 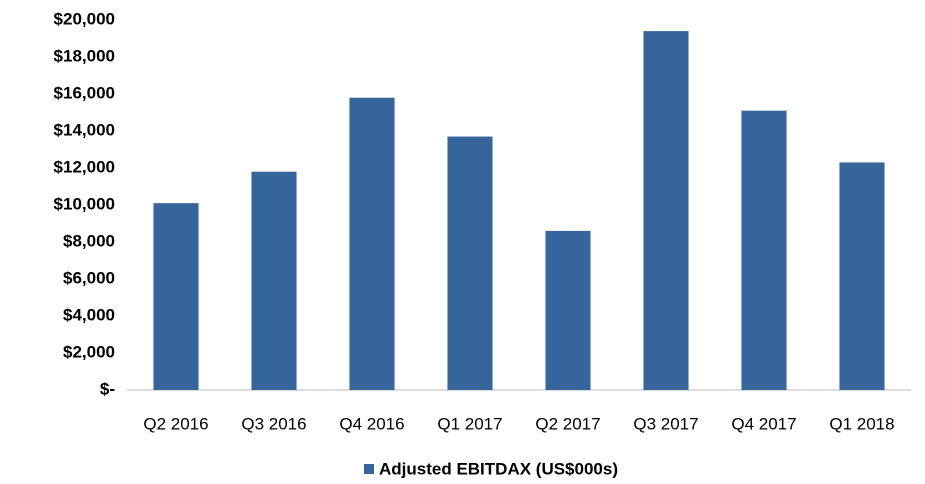 What do you see at coordinates (665, 423) in the screenshot?
I see `x-tick-label: Q3 2017` at bounding box center [665, 423].